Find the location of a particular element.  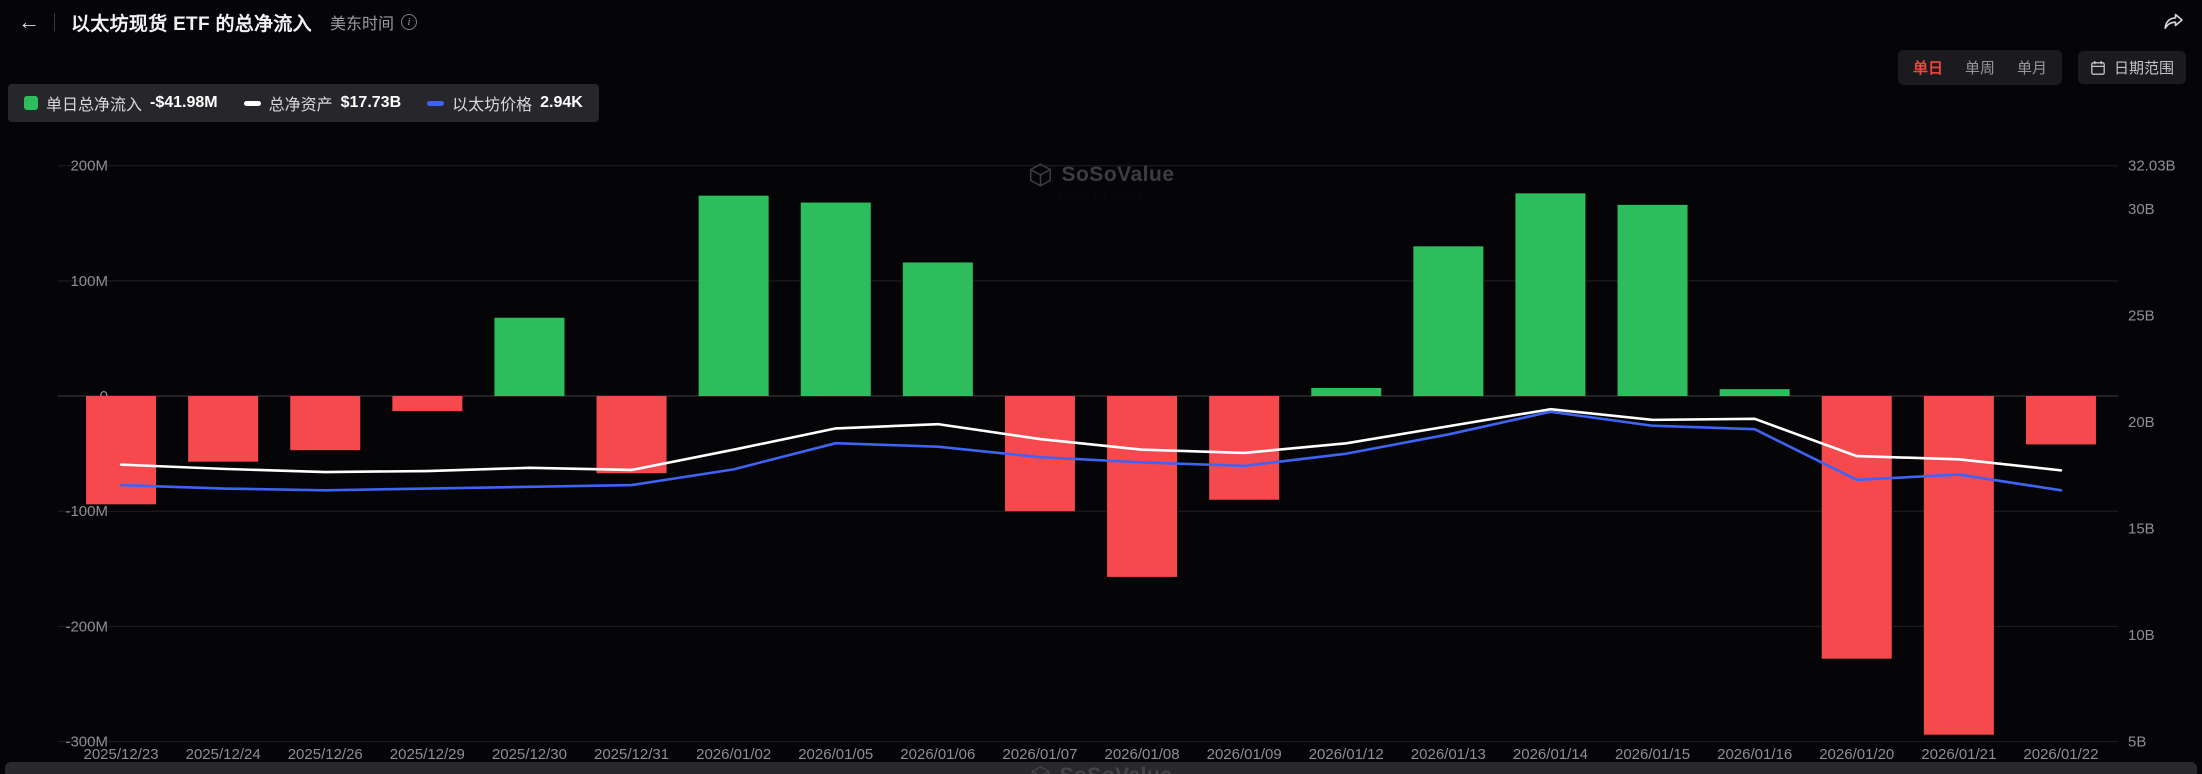

legend-value: -$41.98M is located at coordinates (184, 102).